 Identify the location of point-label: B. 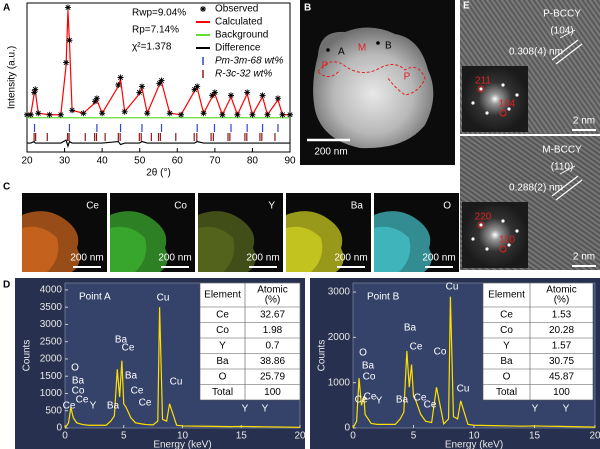
(388, 46).